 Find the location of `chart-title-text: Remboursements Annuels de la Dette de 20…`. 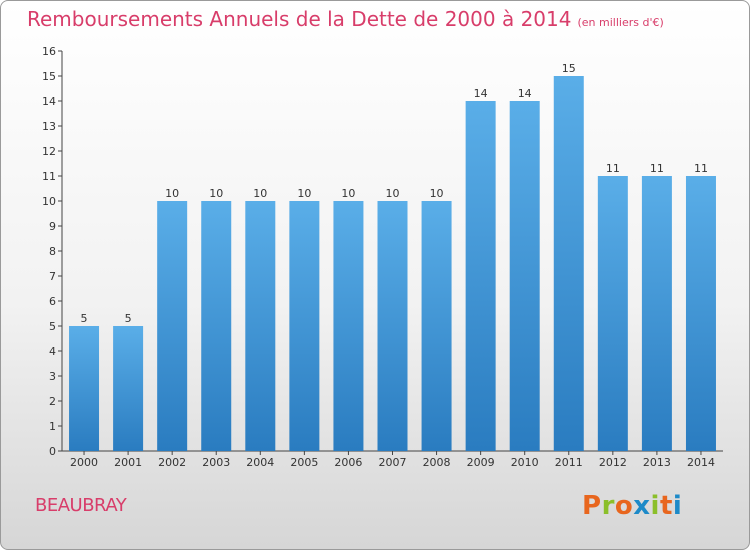

chart-title-text: Remboursements Annuels de la Dette de 20… is located at coordinates (299, 19).